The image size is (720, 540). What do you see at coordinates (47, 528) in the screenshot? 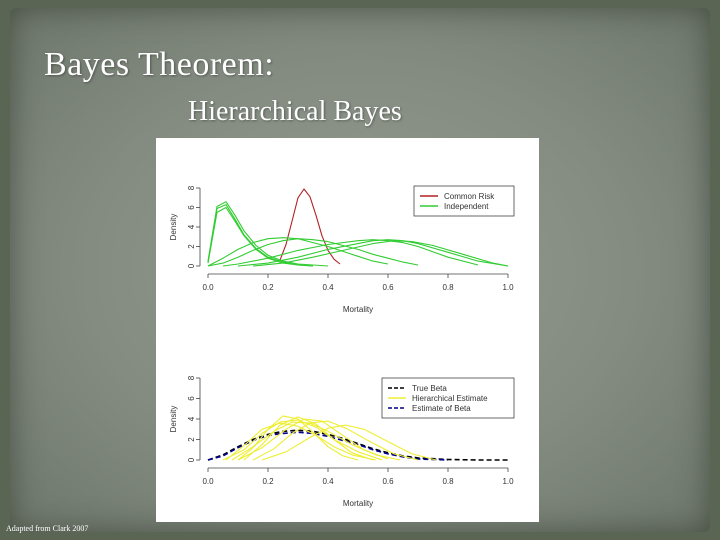
I see `source-credit: Adapted from Clark 2007` at bounding box center [47, 528].